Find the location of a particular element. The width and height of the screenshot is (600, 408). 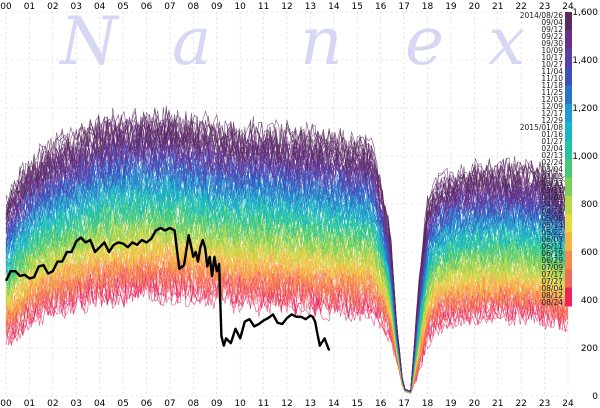

x-tick-label-bottom: 15 is located at coordinates (357, 403).